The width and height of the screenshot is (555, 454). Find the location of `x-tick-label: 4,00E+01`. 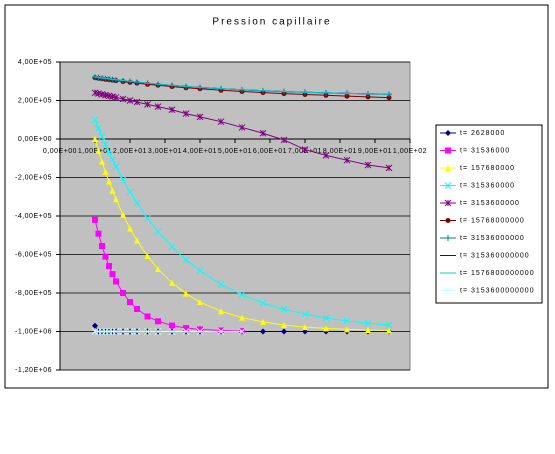

x-tick-label: 4,00E+01 is located at coordinates (200, 151).